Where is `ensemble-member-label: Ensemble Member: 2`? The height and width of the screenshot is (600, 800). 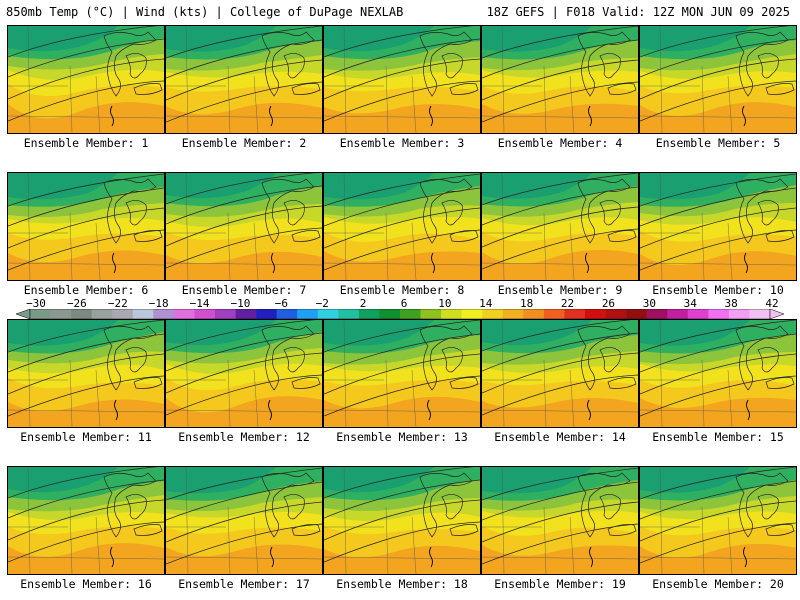
ensemble-member-label: Ensemble Member: 2 is located at coordinates (244, 143).